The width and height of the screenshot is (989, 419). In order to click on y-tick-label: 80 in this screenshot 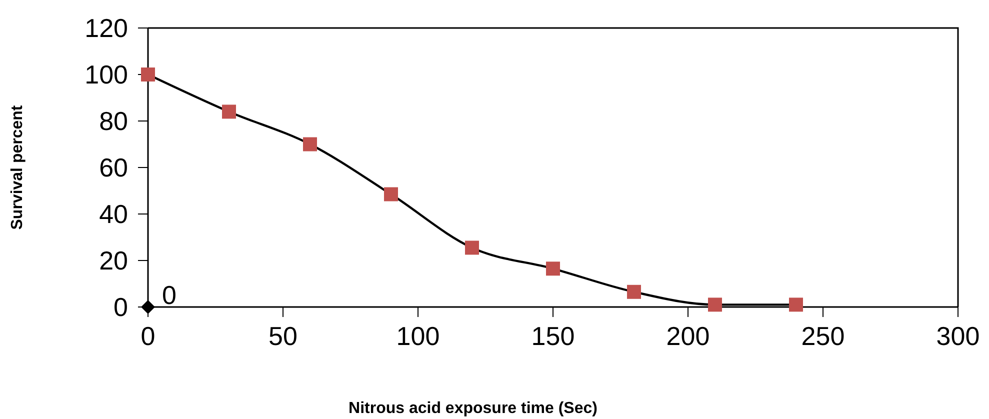, I will do `click(113, 121)`.